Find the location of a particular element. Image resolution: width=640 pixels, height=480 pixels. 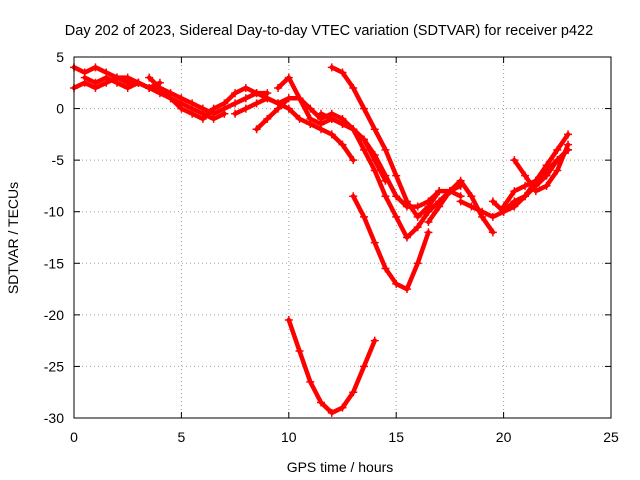

y-tick-label: -20 is located at coordinates (54, 315).